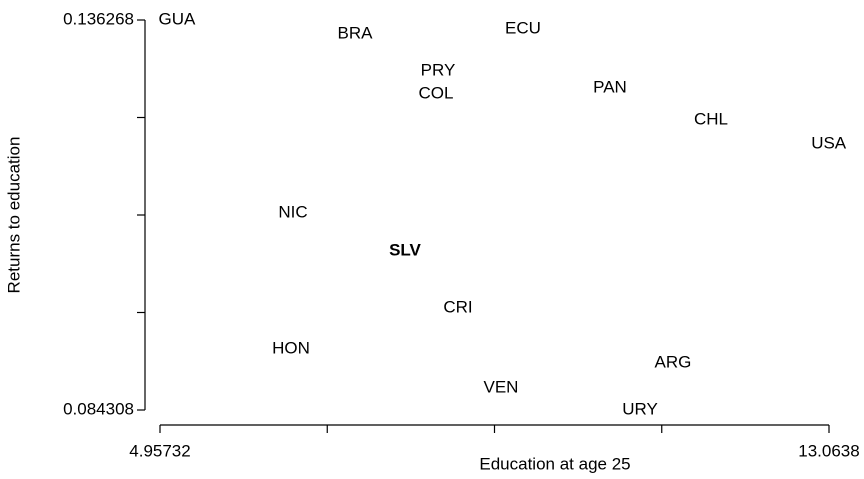 The height and width of the screenshot is (479, 864). What do you see at coordinates (554, 463) in the screenshot?
I see `x-axis-label: Education at age 25` at bounding box center [554, 463].